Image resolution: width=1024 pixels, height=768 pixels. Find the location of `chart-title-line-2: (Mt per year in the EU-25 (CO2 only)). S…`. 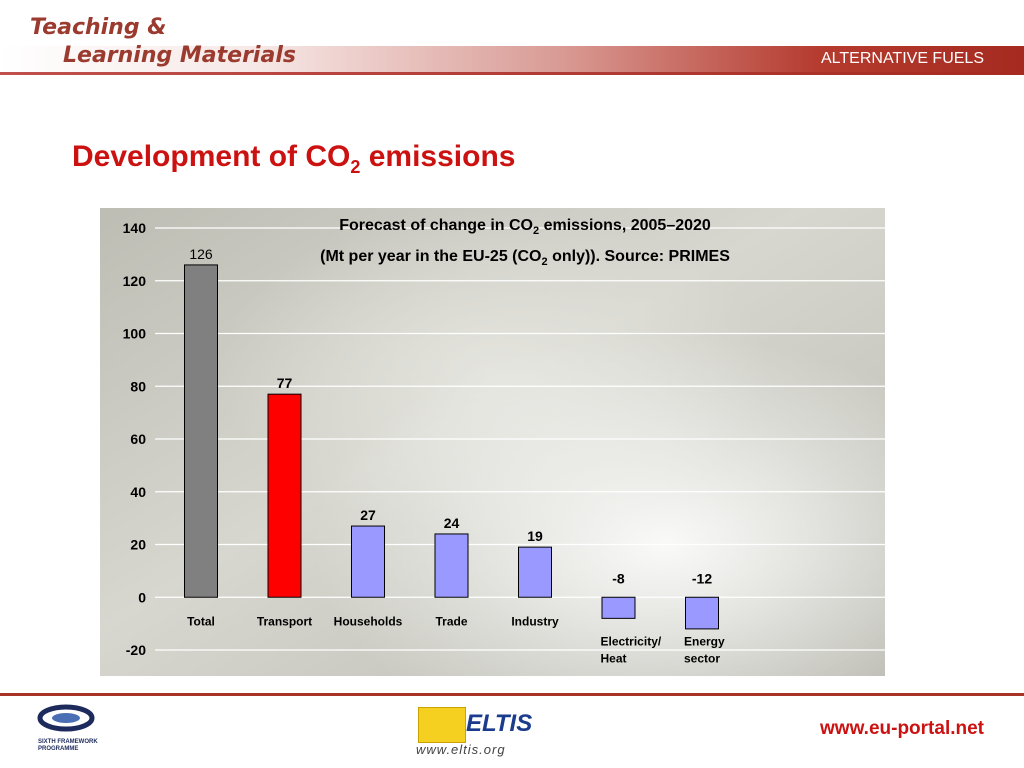

chart-title-line-2: (Mt per year in the EU-25 (CO2 only)). S… is located at coordinates (525, 259).